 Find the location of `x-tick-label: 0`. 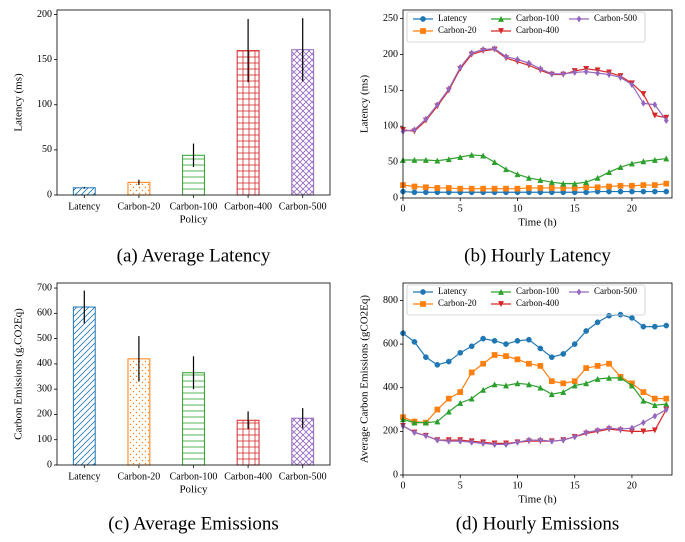

x-tick-label: 0 is located at coordinates (403, 485).